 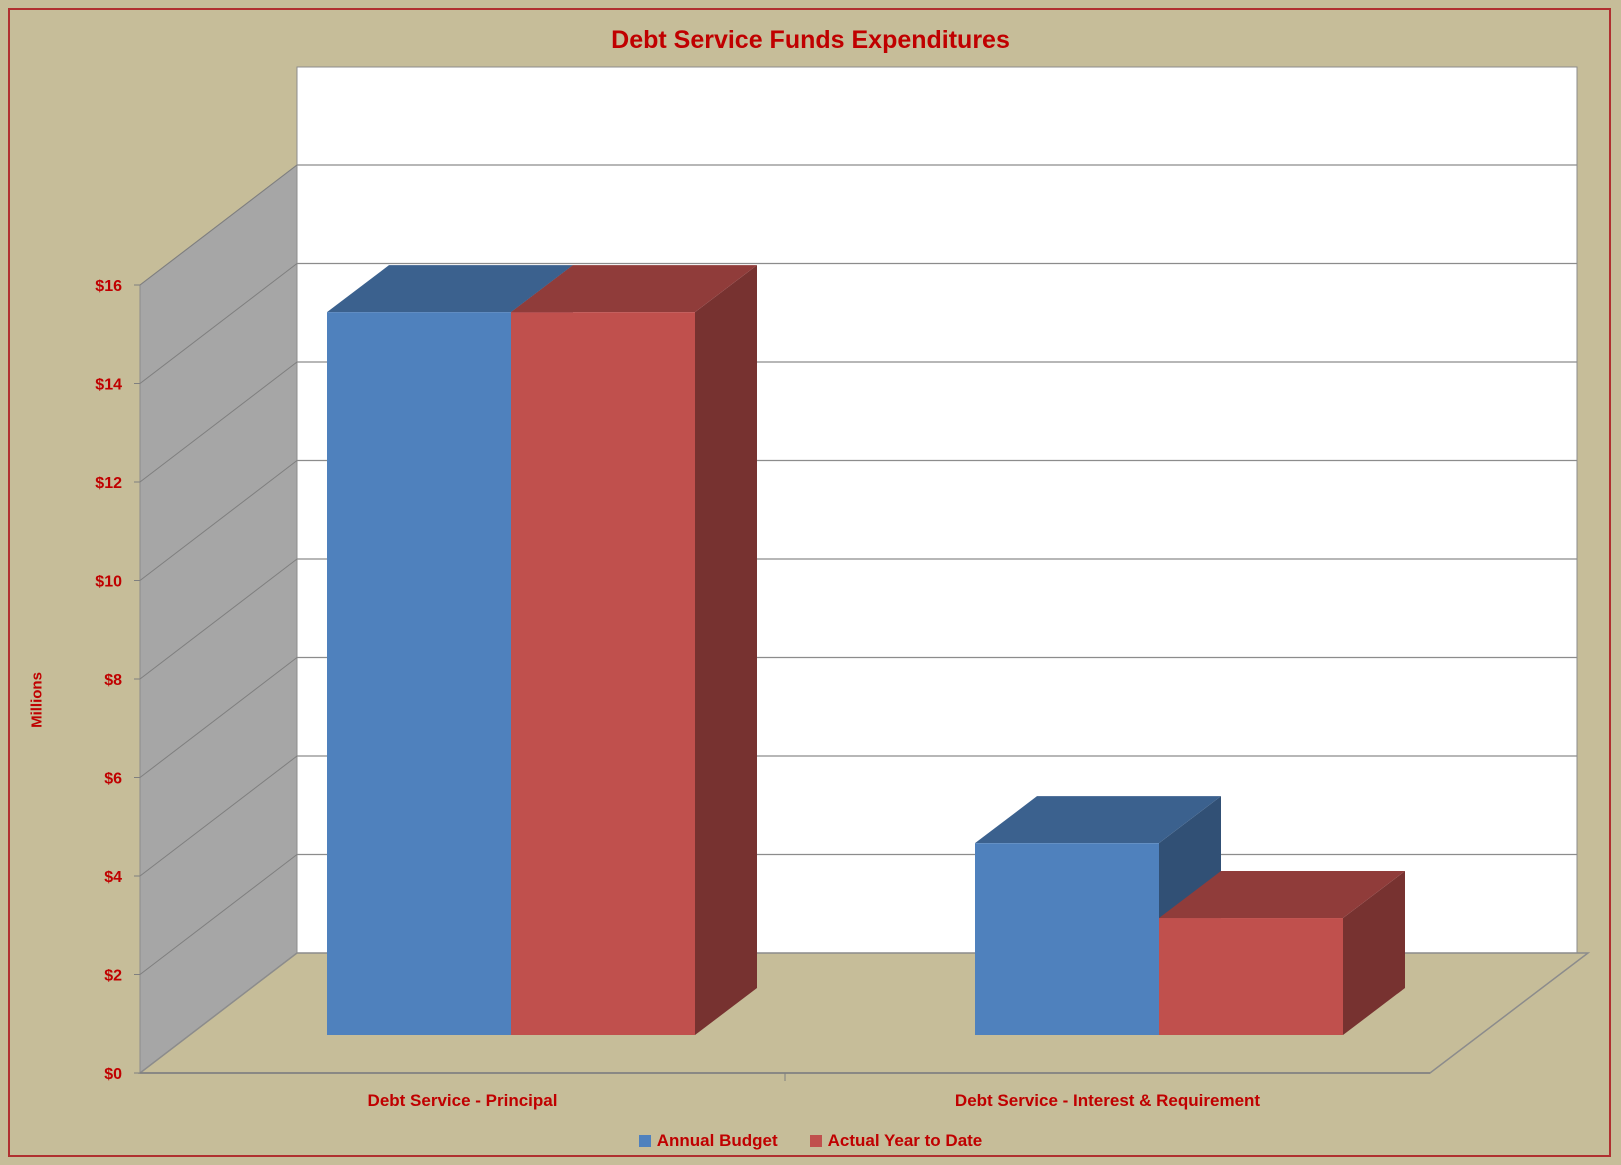 I want to click on x-tick-label: Debt Service - Principal, so click(x=463, y=1100).